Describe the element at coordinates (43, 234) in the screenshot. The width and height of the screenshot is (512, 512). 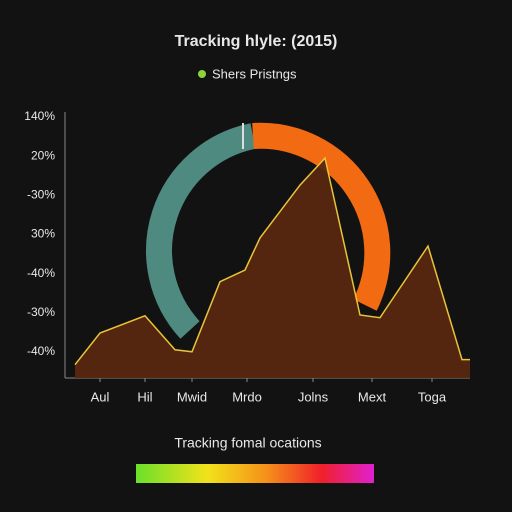
I see `y-tick-label: 30%` at that location.